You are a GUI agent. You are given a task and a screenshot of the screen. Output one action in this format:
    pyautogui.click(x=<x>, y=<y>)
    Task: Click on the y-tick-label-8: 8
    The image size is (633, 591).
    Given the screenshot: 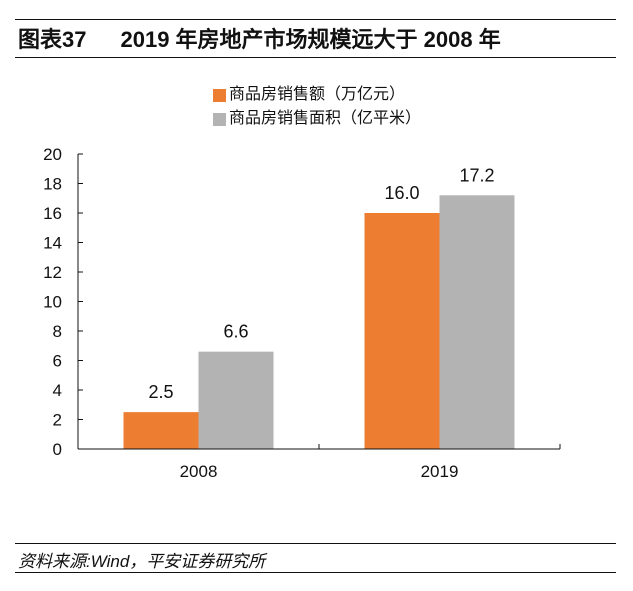 What is the action you would take?
    pyautogui.click(x=57, y=331)
    